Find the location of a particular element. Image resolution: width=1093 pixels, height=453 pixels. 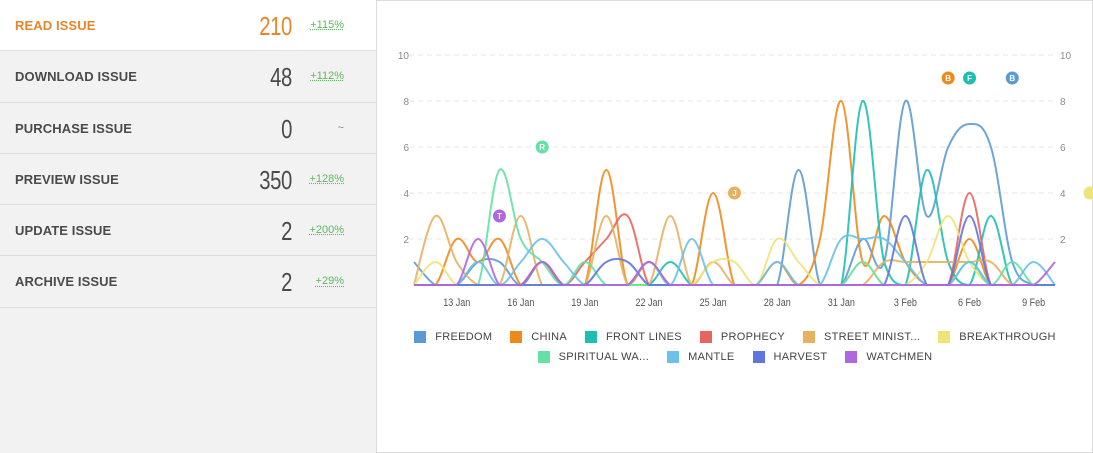

x-tick-label: 3 Feb is located at coordinates (905, 303).